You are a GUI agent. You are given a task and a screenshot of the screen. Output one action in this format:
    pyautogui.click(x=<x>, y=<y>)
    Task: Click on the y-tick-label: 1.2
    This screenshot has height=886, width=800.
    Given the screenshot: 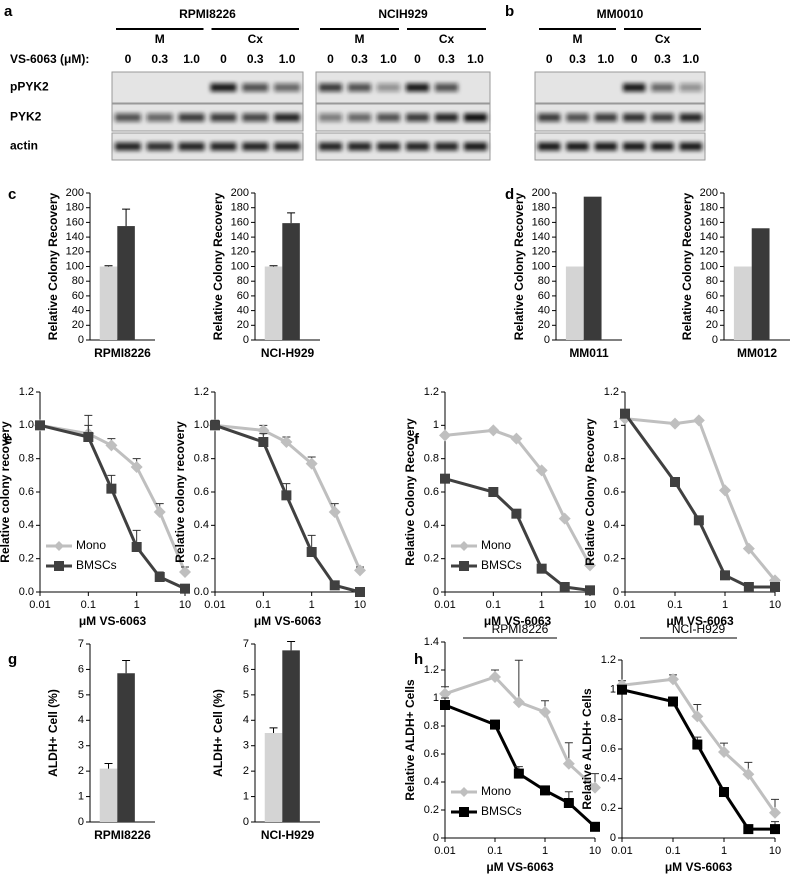 What is the action you would take?
    pyautogui.click(x=431, y=670)
    